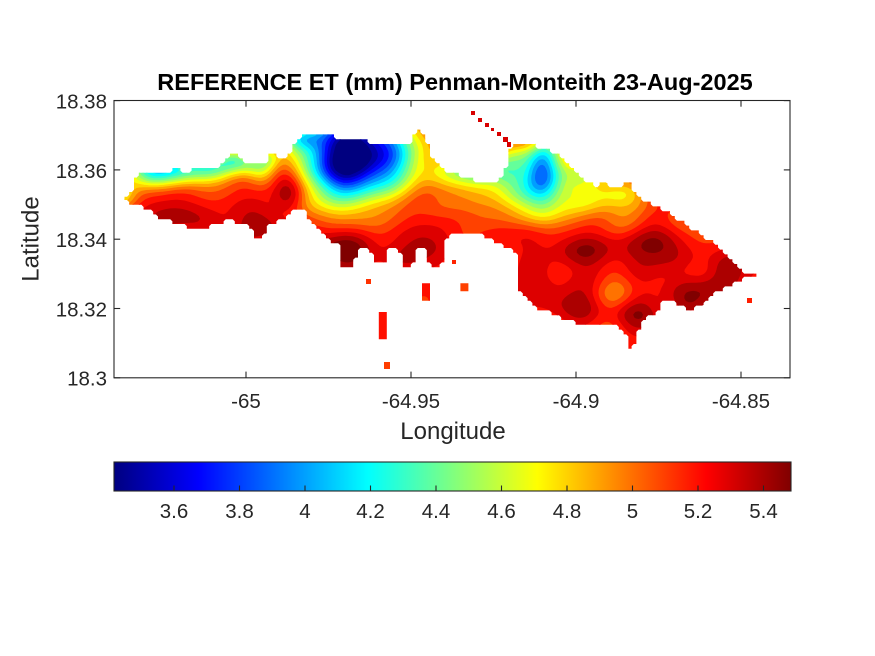 The height and width of the screenshot is (656, 875). Describe the element at coordinates (741, 401) in the screenshot. I see `svg-text: -64.85` at that location.